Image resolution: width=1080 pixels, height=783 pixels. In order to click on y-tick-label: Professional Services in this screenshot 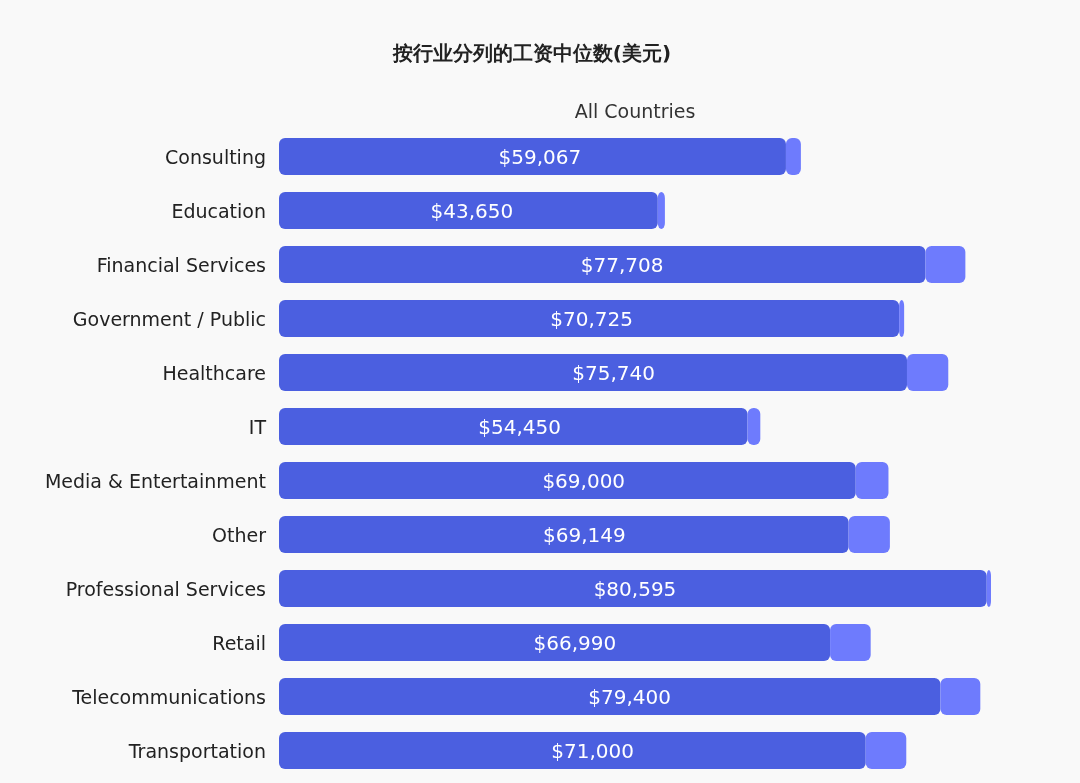, I will do `click(165, 588)`.